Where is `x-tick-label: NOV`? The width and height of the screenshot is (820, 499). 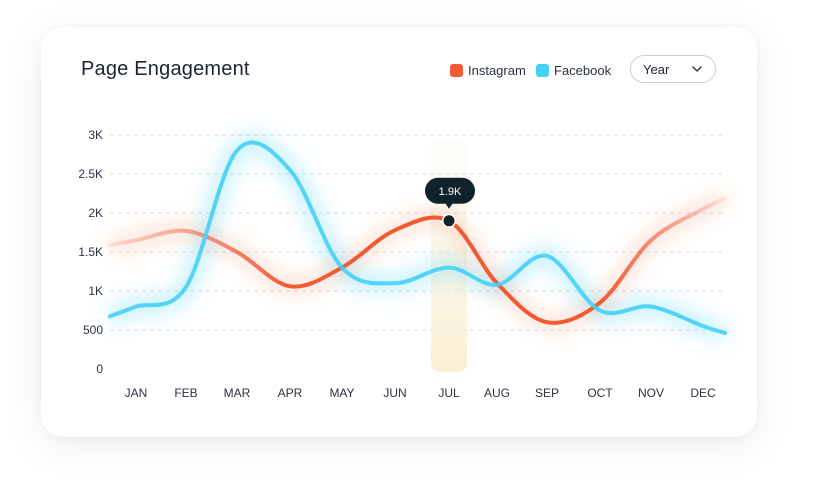 x-tick-label: NOV is located at coordinates (651, 393).